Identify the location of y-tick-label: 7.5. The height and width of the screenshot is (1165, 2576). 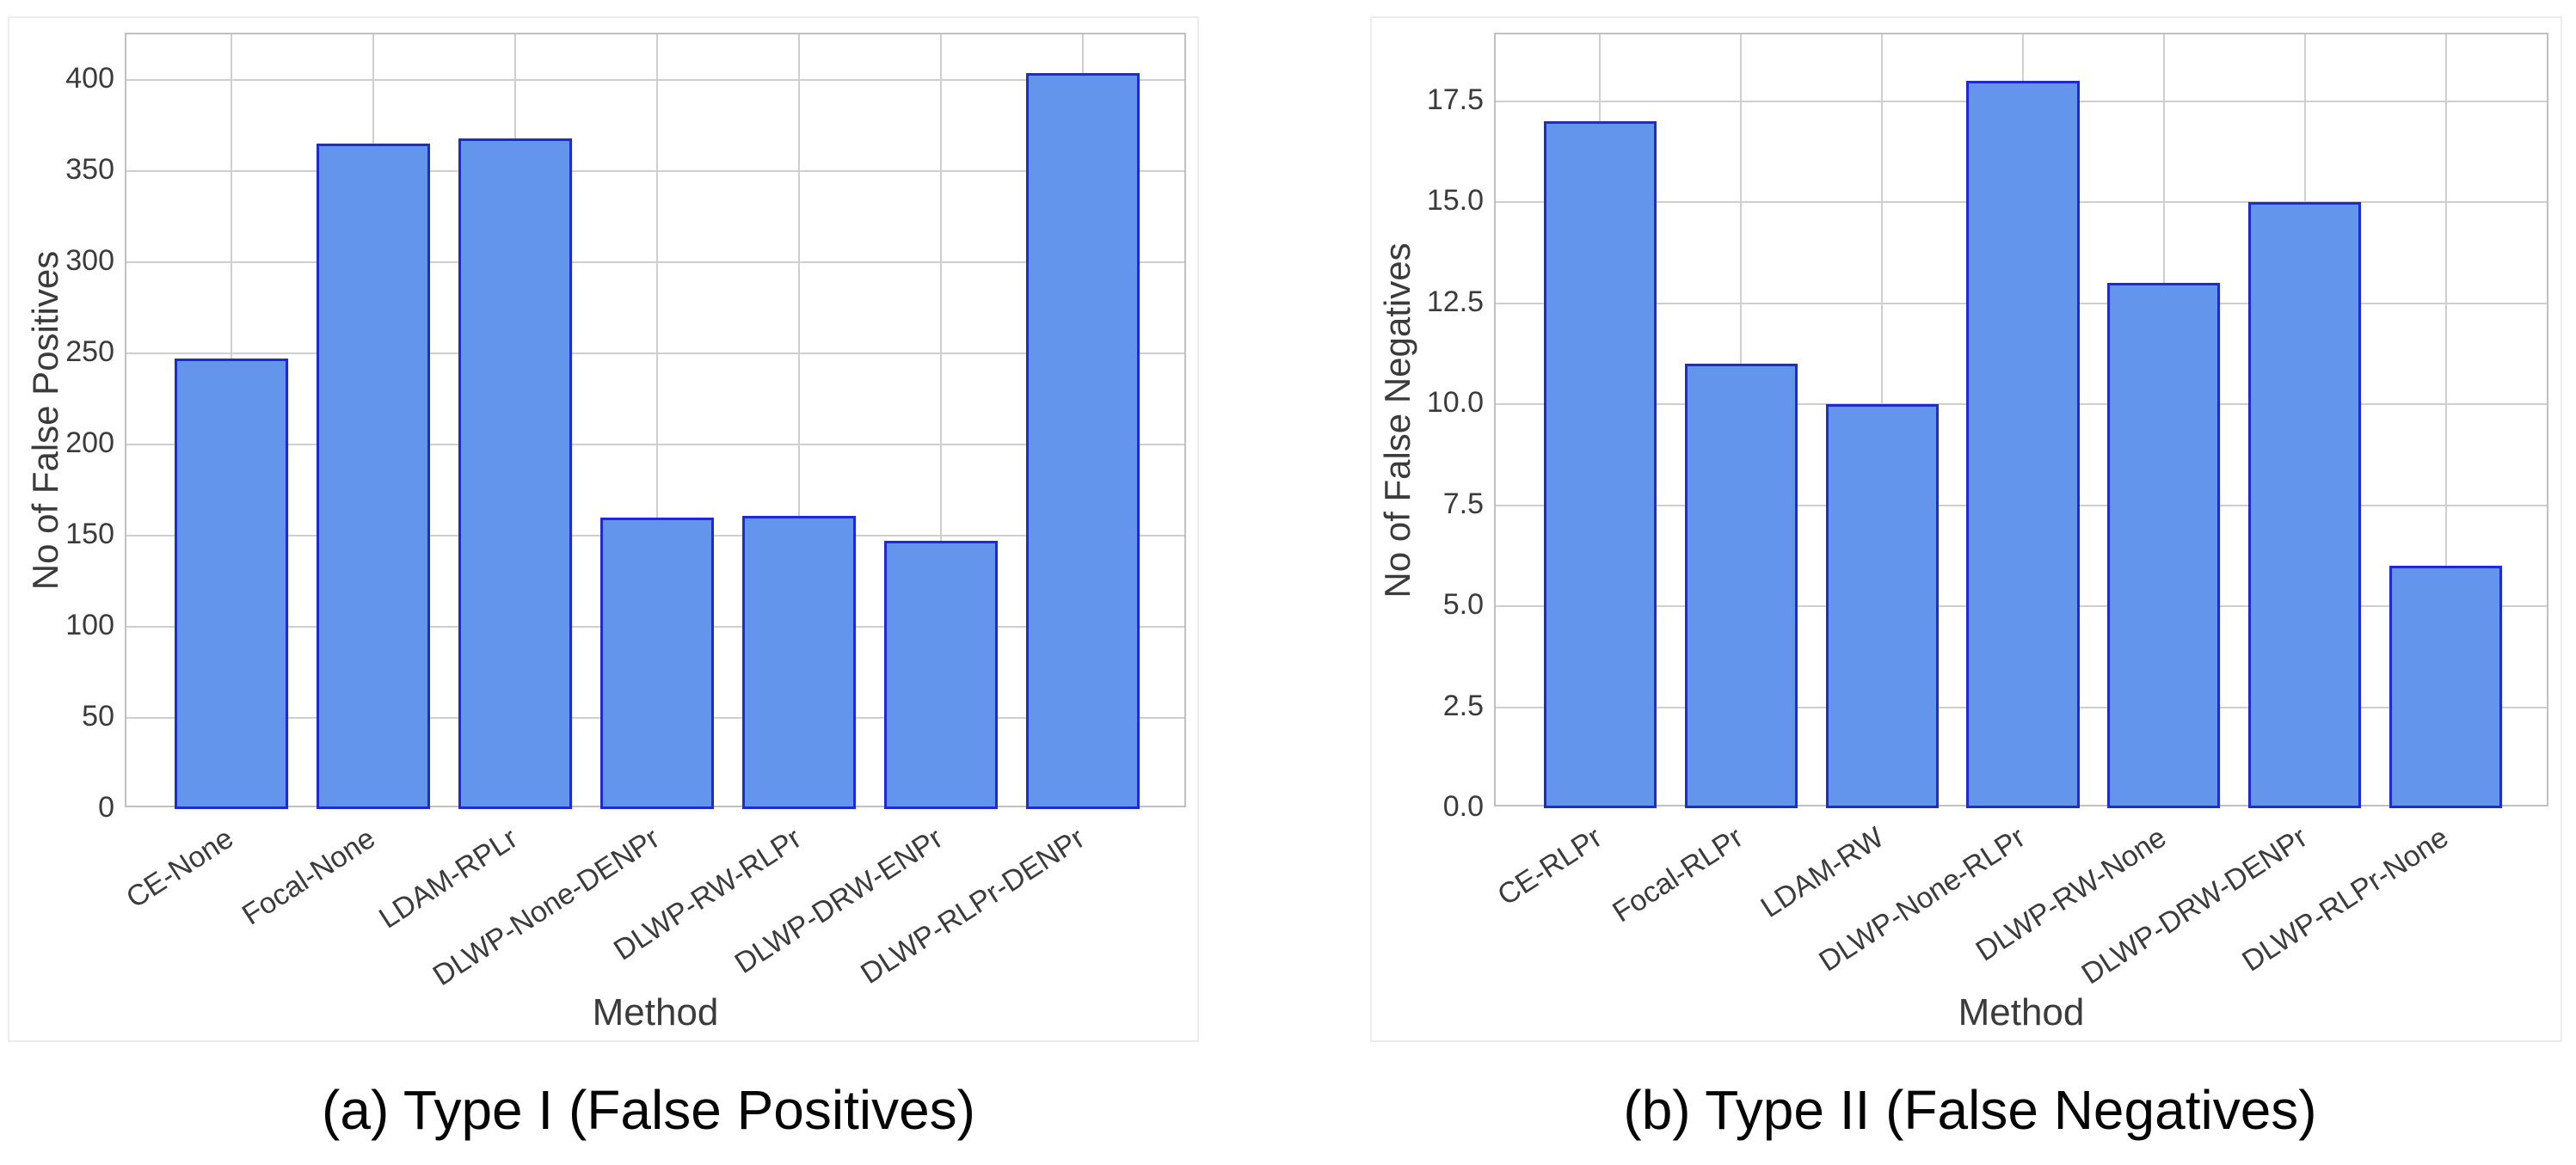
(1463, 503).